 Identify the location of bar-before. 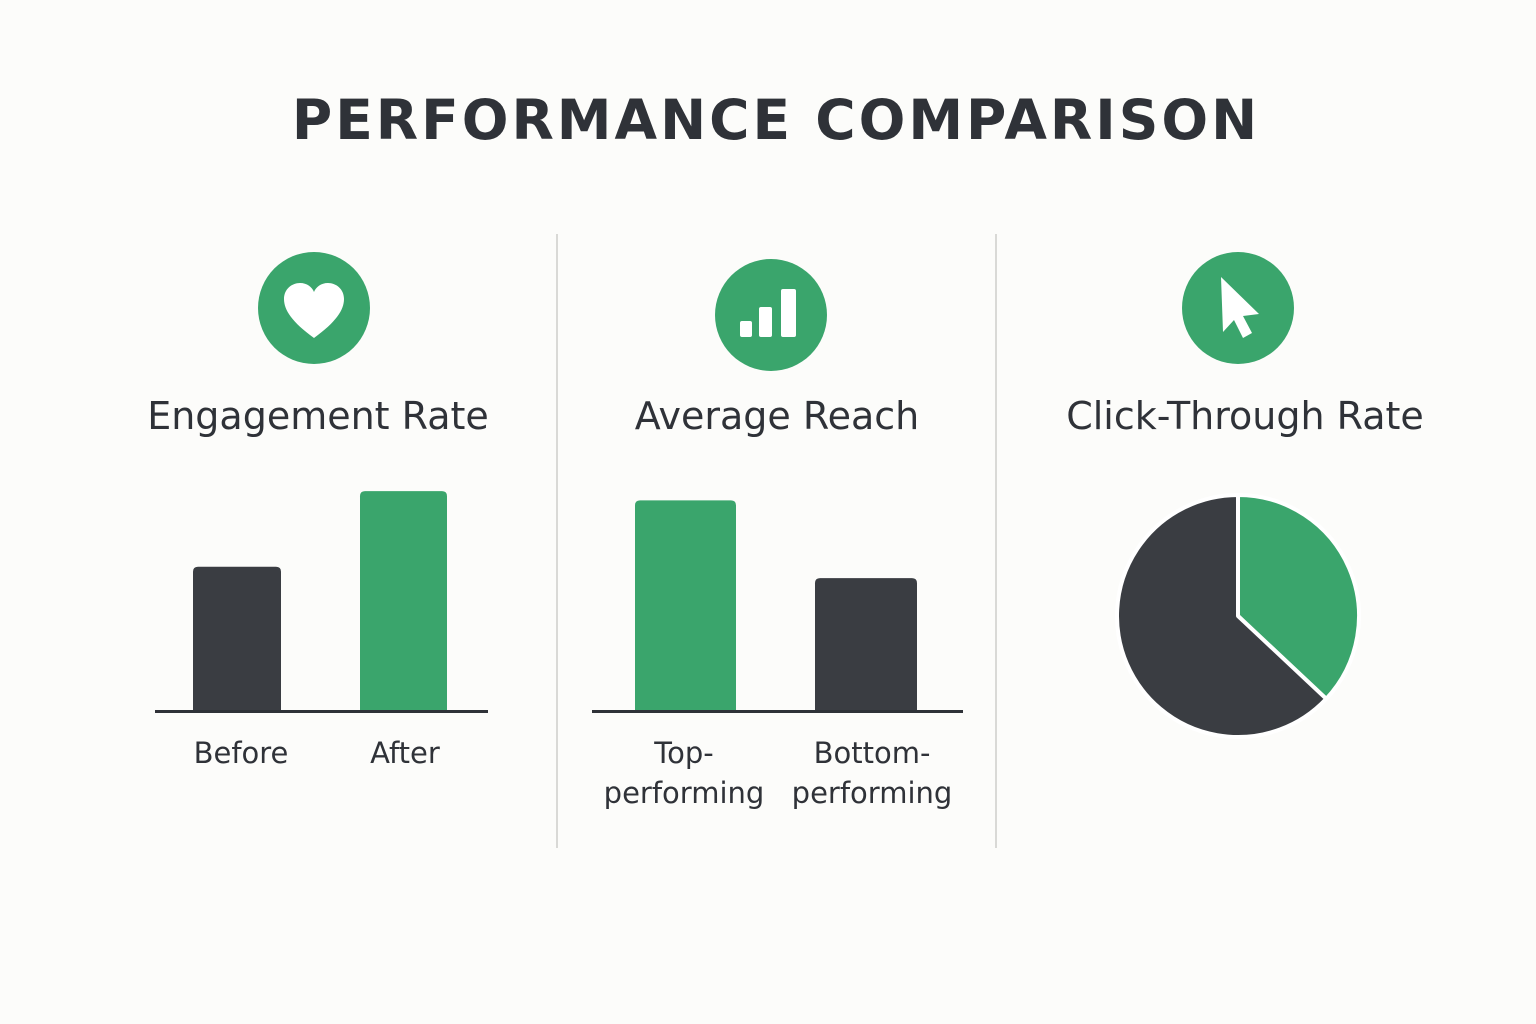
(237, 638).